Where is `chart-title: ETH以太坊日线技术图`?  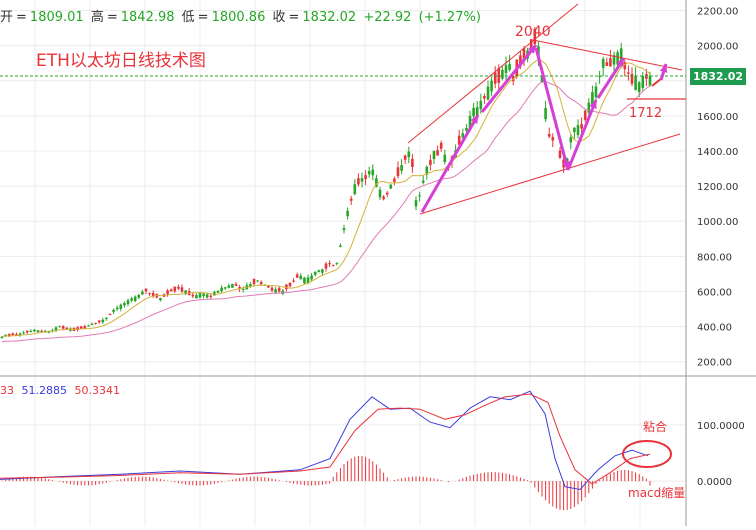
chart-title: ETH以太坊日线技术图 is located at coordinates (121, 61).